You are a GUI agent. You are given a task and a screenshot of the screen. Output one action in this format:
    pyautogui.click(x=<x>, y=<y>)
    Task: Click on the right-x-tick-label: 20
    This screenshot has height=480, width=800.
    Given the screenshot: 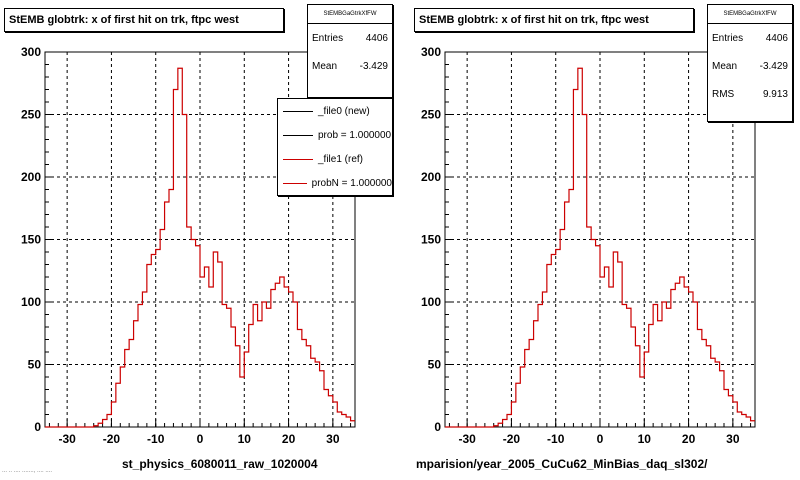 What is the action you would take?
    pyautogui.click(x=689, y=439)
    